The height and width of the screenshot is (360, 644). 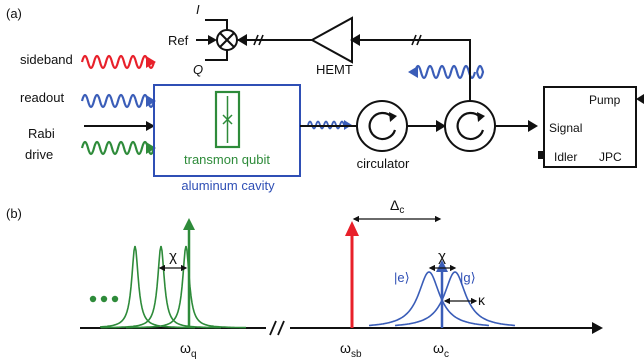 I want to click on circulator-2-arrow-icon, so click(x=470, y=126).